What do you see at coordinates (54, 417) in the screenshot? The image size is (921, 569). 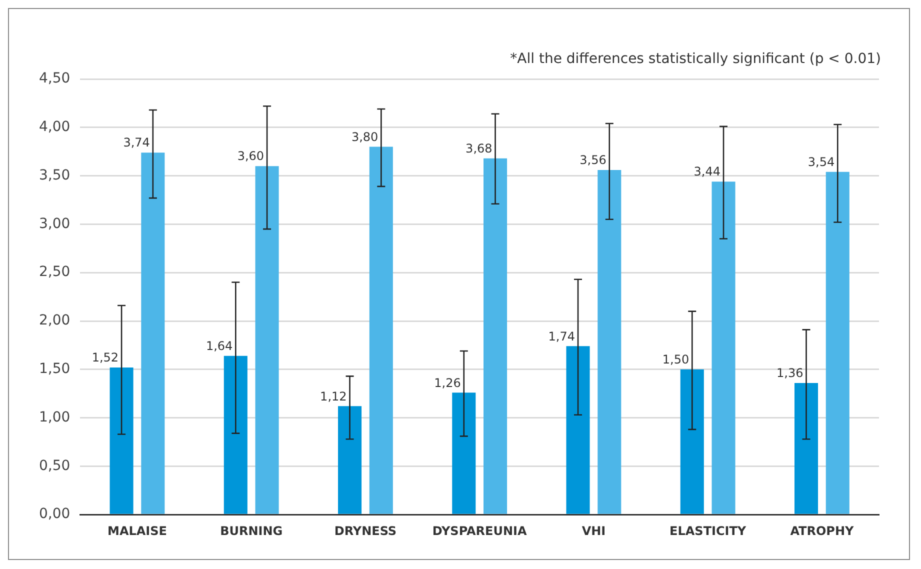 I see `y-tick-label: 1,00` at bounding box center [54, 417].